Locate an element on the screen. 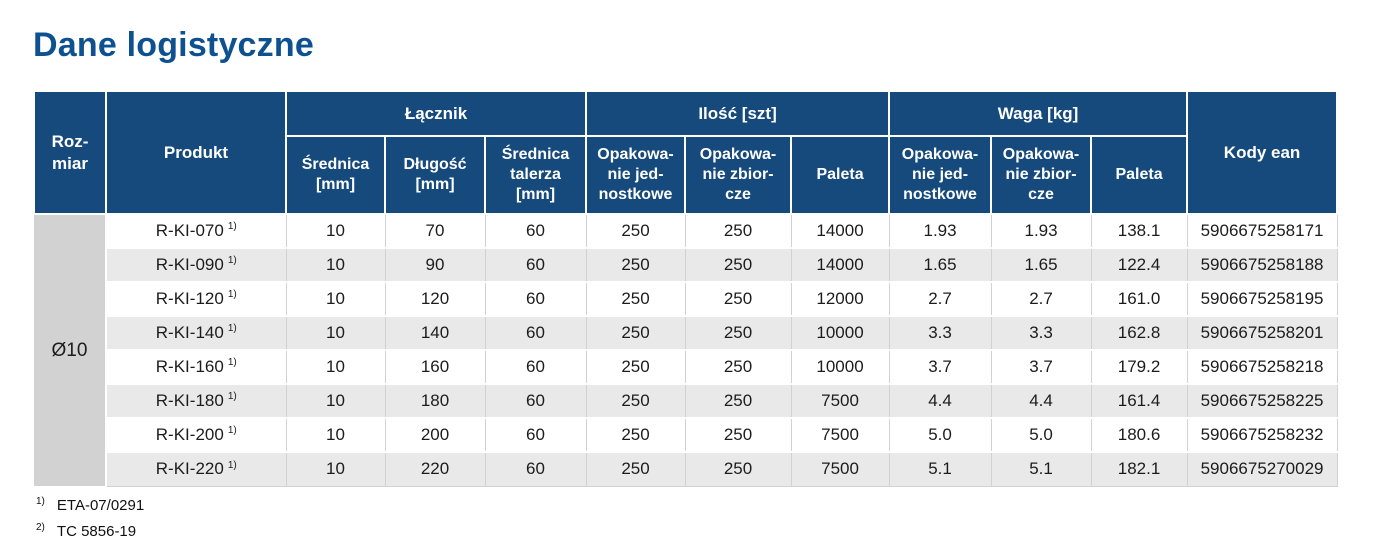  cell-waga-op-zbiorcze: 3.3 is located at coordinates (1041, 332).